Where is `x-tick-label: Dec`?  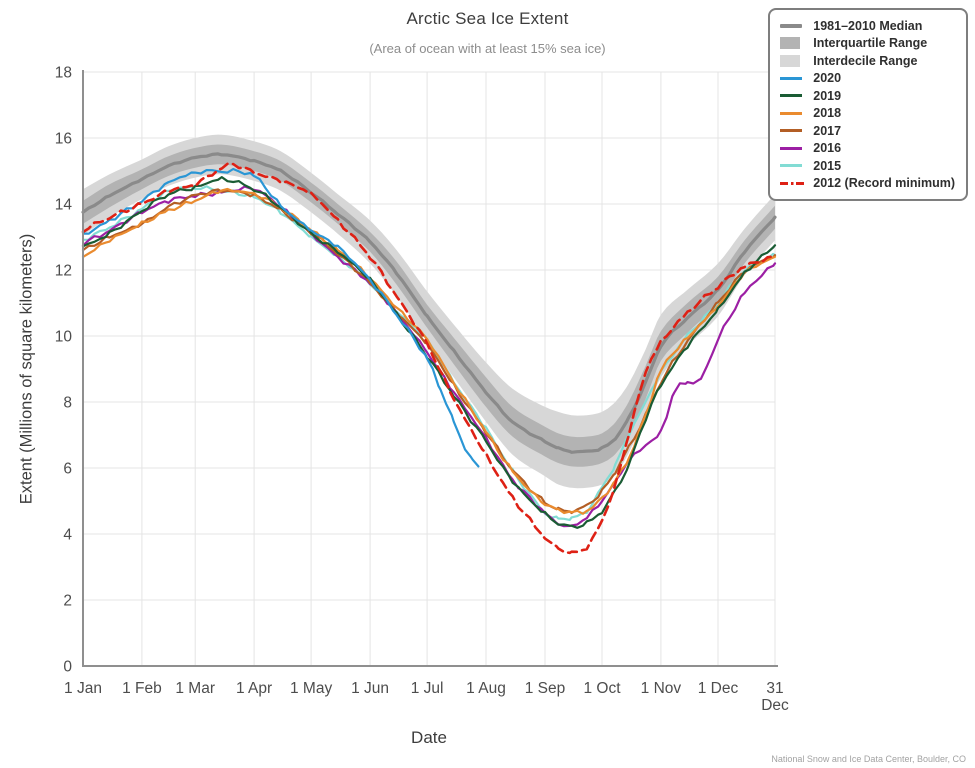 x-tick-label: Dec is located at coordinates (775, 705).